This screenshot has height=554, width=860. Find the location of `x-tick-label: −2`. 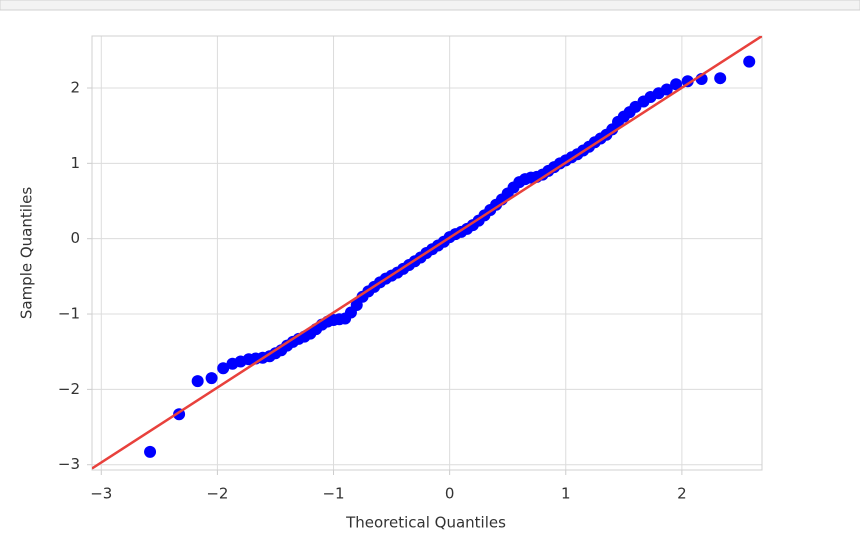

x-tick-label: −2 is located at coordinates (217, 494).